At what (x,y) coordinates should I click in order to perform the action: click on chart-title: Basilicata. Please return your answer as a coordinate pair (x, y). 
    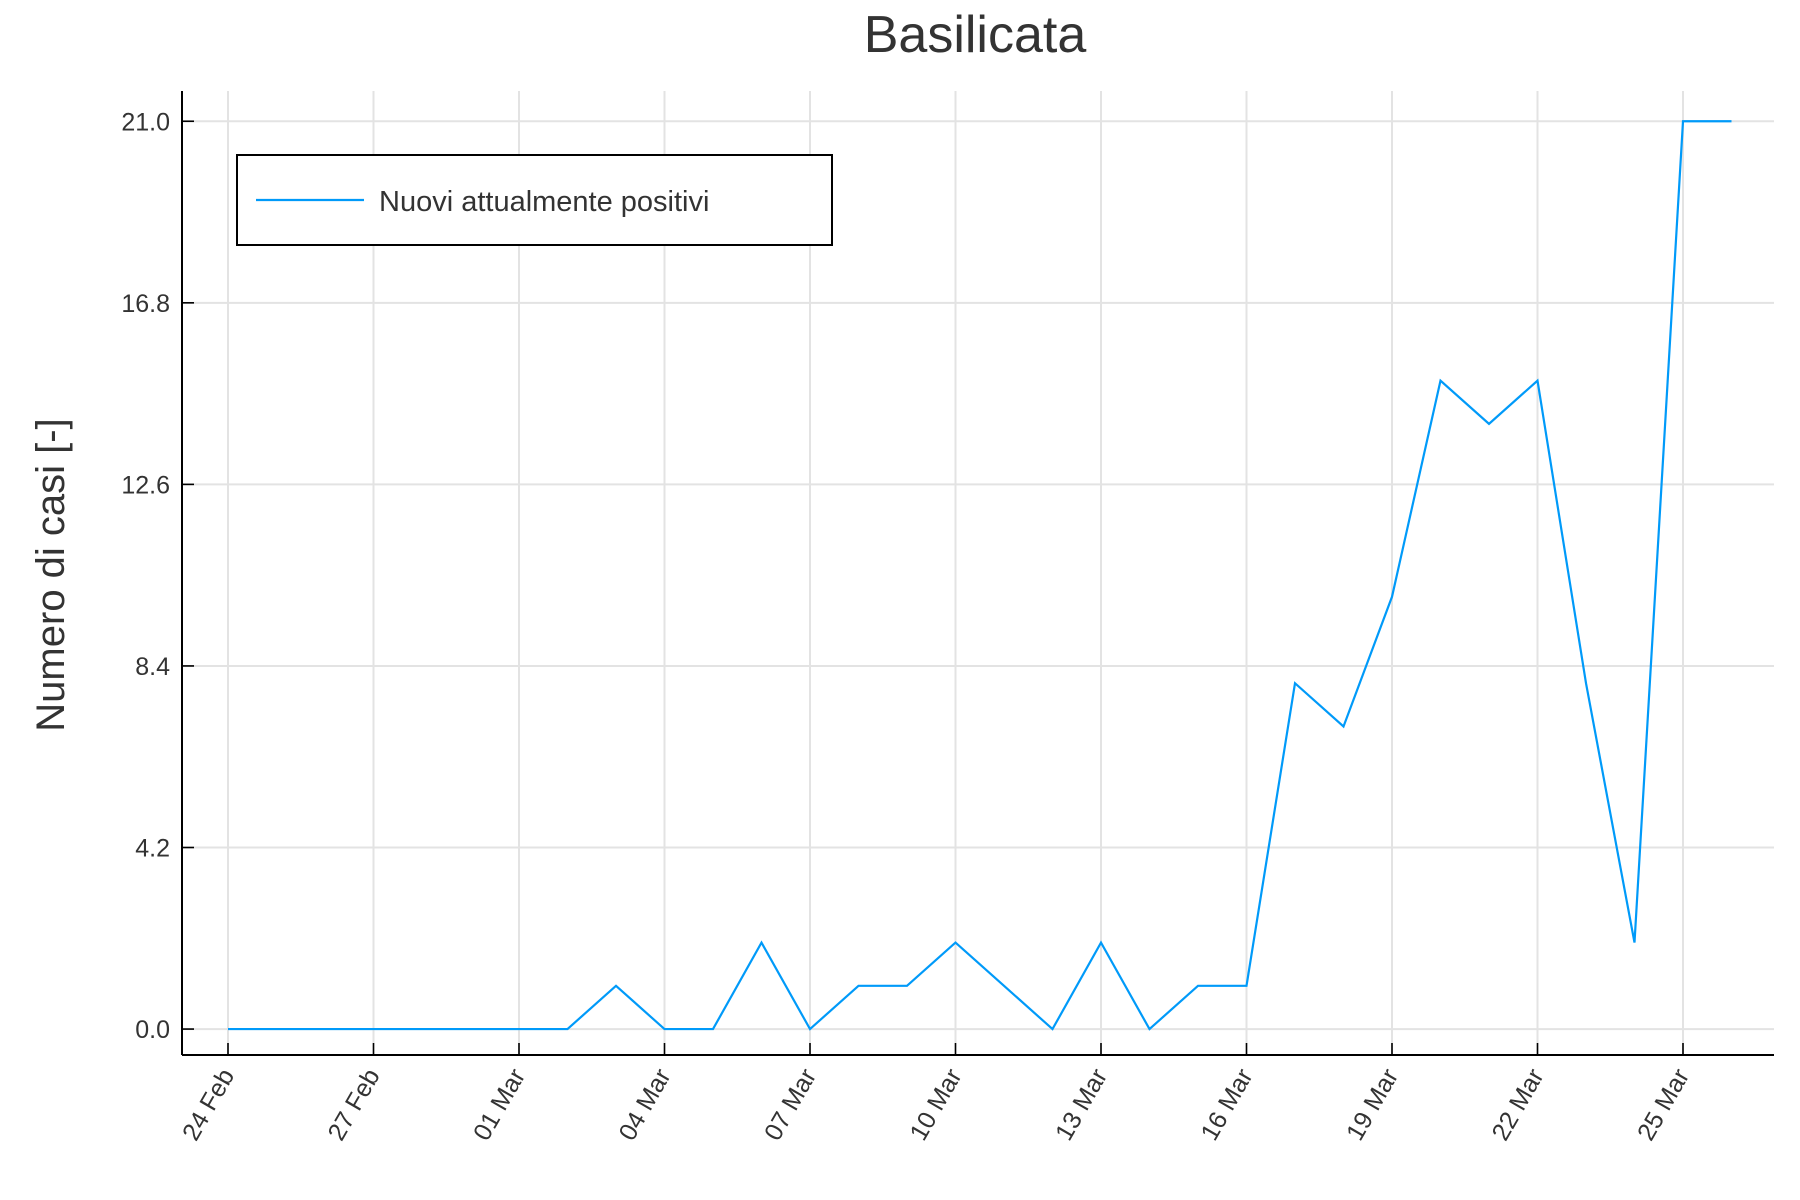
    Looking at the image, I should click on (975, 35).